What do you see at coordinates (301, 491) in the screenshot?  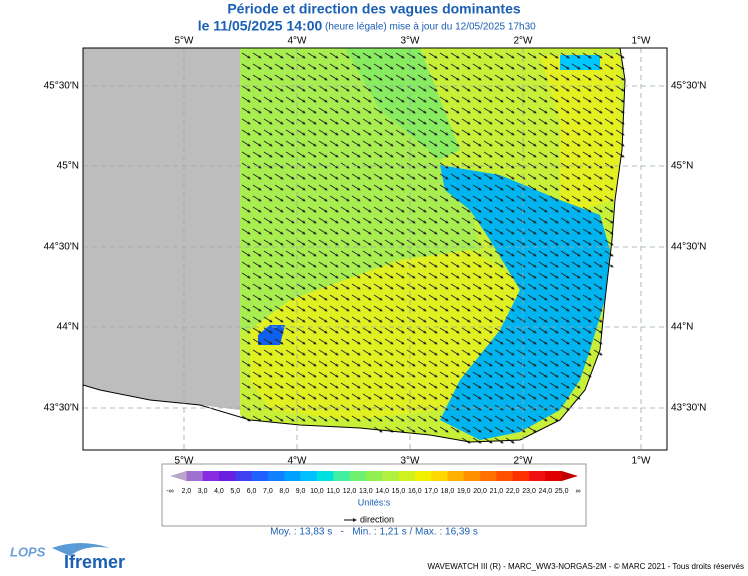 I see `colorbar-label: 9,0` at bounding box center [301, 491].